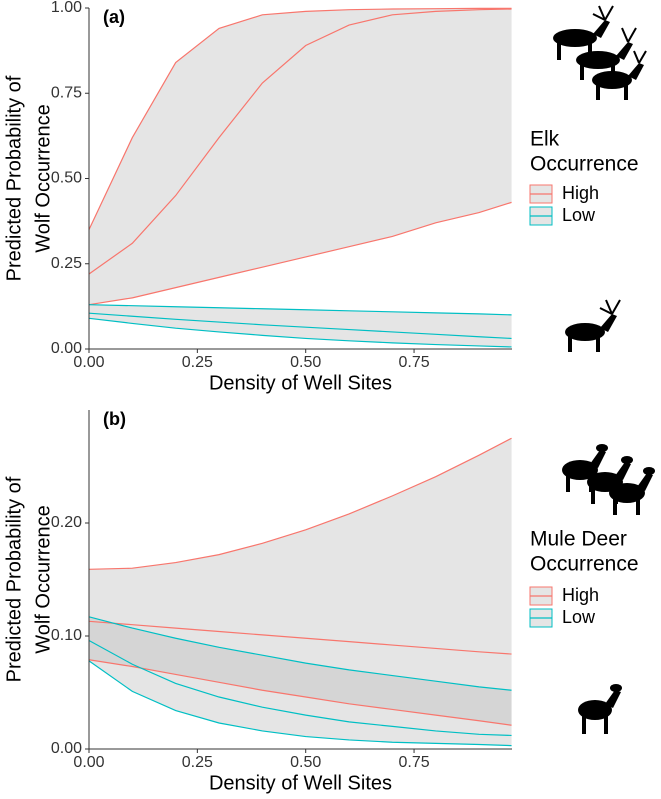 Image resolution: width=661 pixels, height=799 pixels. What do you see at coordinates (600, 52) in the screenshot?
I see `elk-herd` at bounding box center [600, 52].